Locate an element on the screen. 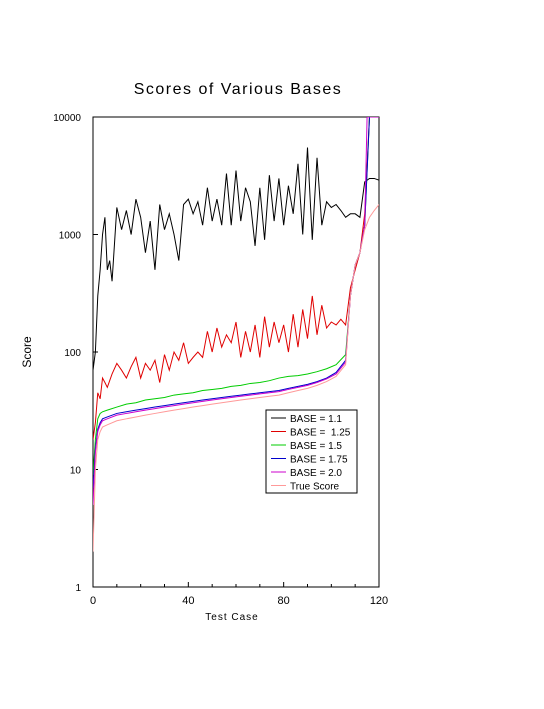  x-axis-label: Test Case is located at coordinates (231, 617).